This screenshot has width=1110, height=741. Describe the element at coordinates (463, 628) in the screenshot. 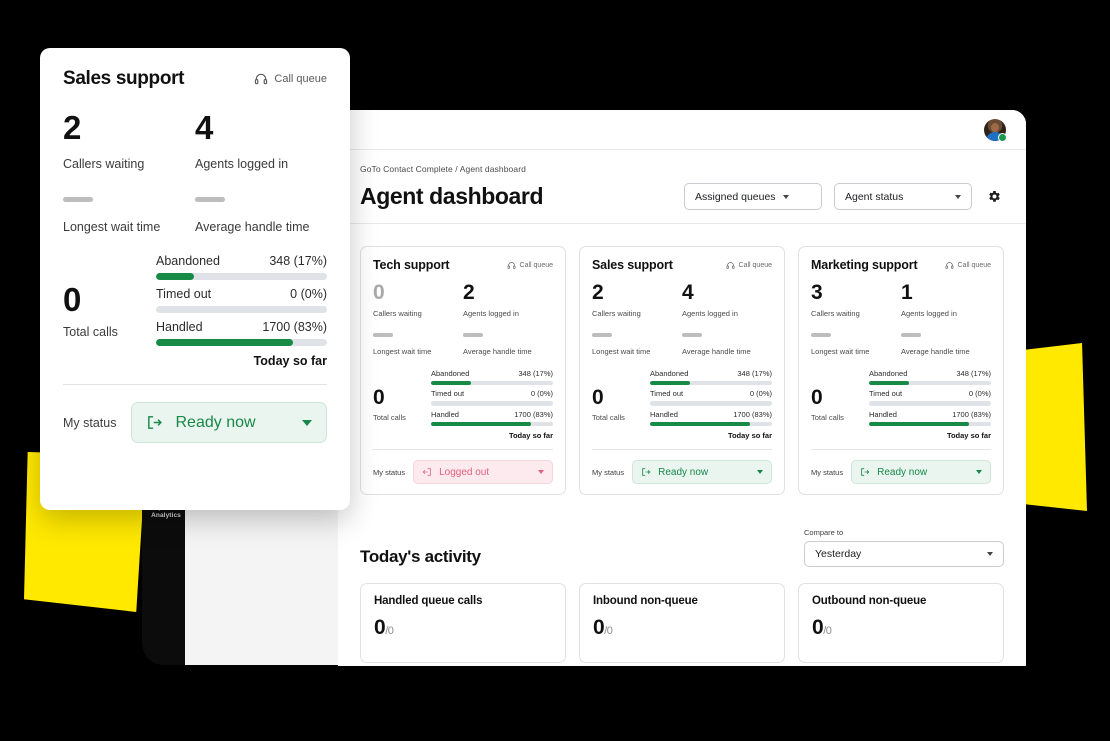

I see `activity-card-value: 0/0` at that location.